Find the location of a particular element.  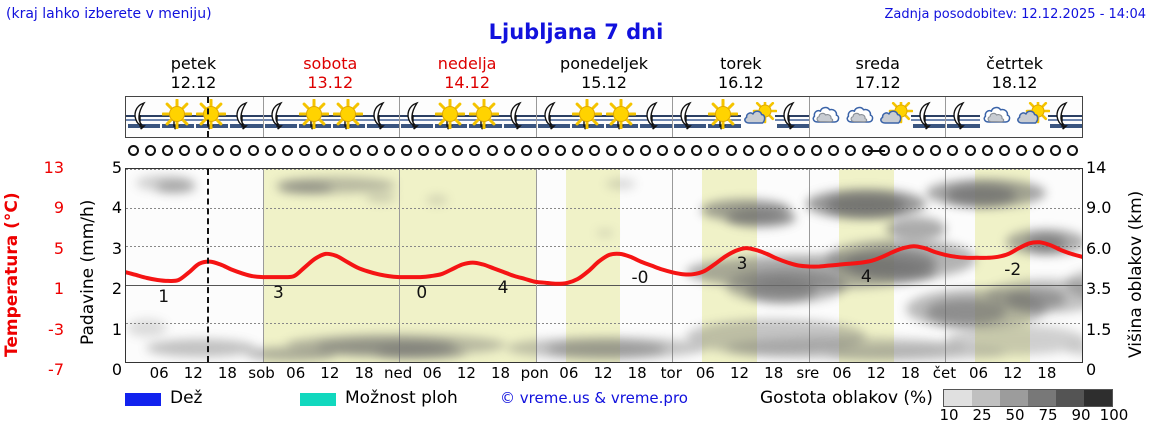

cloud-height-axis-ticks: 14 9.0 6.0 3.5 1.5 0 is located at coordinates (1106, 268).